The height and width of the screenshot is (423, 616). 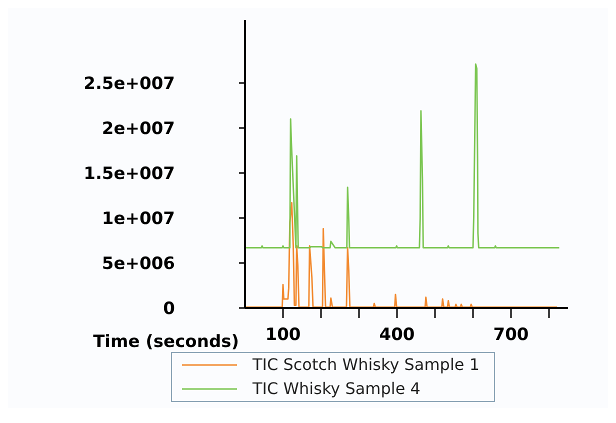 I want to click on y-tick-label: 0, so click(x=169, y=309).